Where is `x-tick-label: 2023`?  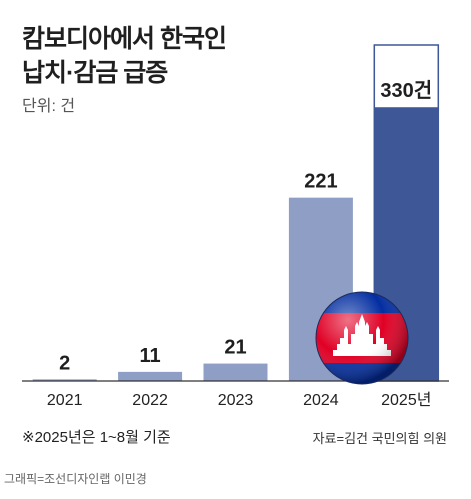 x-tick-label: 2023 is located at coordinates (236, 400).